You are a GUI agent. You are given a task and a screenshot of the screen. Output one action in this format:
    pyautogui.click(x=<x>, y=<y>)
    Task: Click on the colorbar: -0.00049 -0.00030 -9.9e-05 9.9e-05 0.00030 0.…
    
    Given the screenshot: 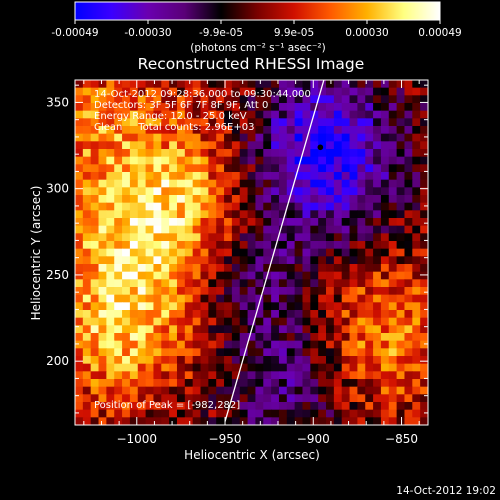 What is the action you would take?
    pyautogui.click(x=256, y=27)
    